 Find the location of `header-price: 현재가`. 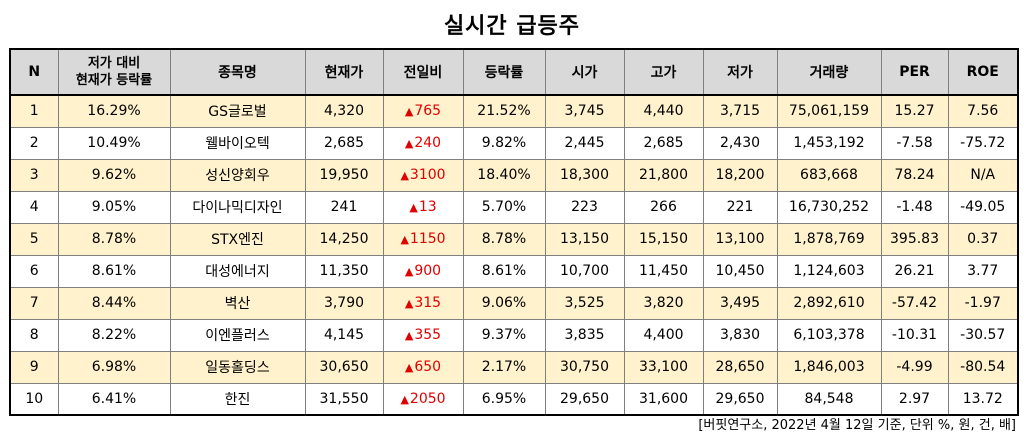

header-price: 현재가 is located at coordinates (344, 72).